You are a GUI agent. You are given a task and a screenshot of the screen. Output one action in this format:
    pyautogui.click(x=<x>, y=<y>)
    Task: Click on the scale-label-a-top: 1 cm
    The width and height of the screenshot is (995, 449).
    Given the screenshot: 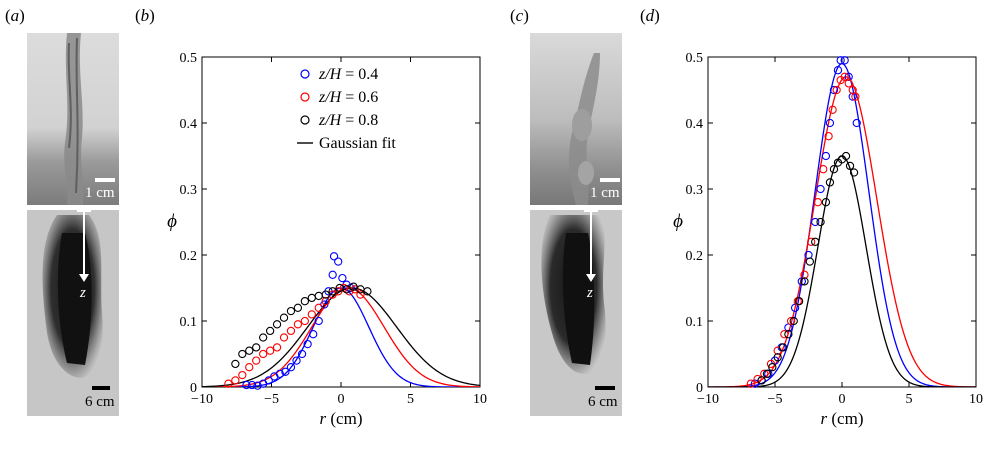 What is the action you would take?
    pyautogui.click(x=100, y=193)
    